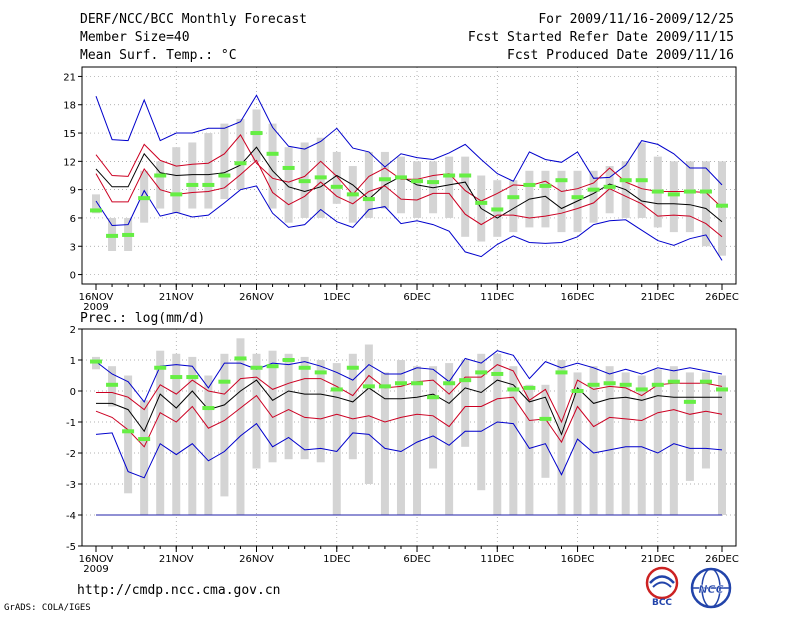 The width and height of the screenshot is (800, 618). I want to click on x-tick-label: 16DEC, so click(578, 297).